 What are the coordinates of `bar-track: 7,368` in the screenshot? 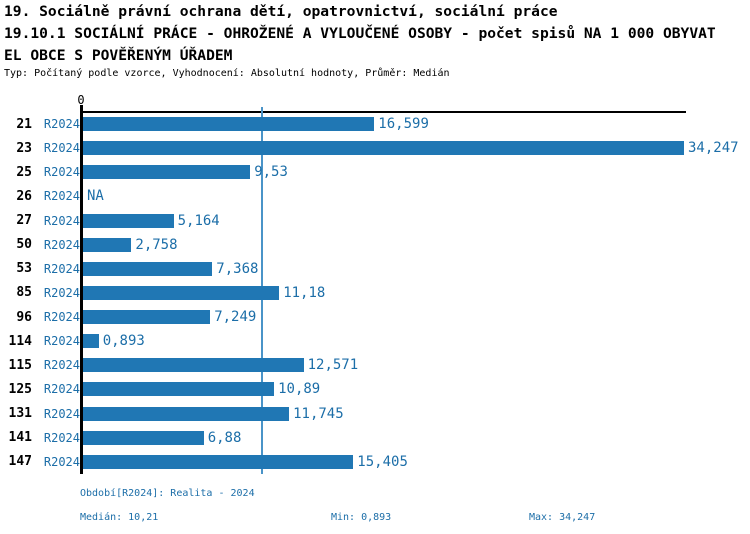 It's located at (416, 269).